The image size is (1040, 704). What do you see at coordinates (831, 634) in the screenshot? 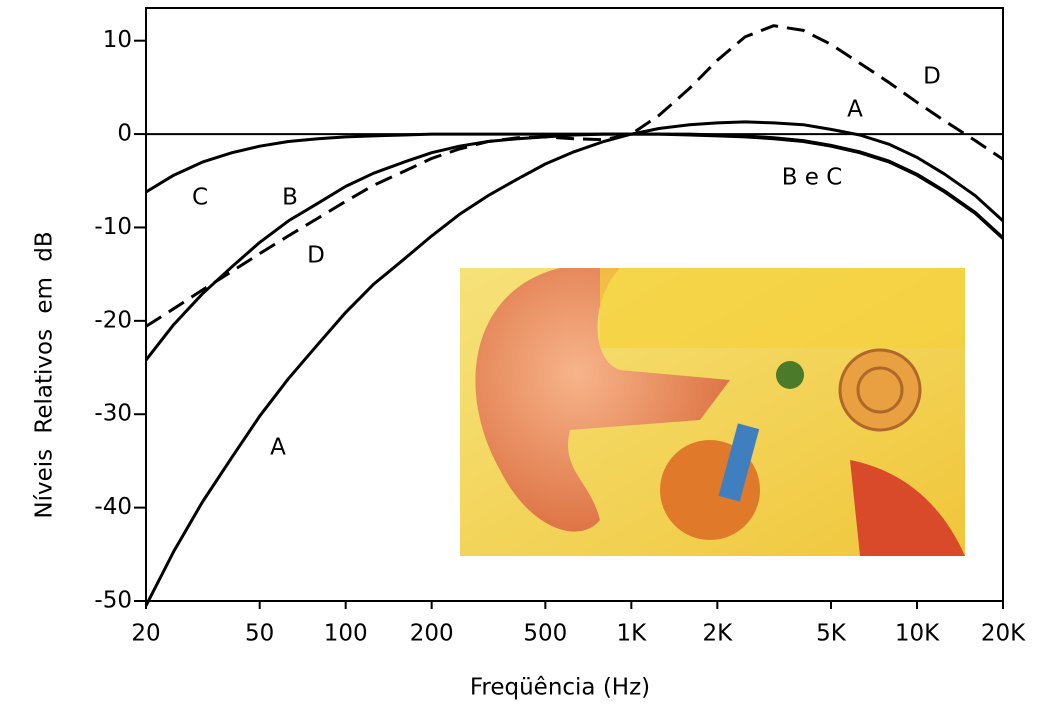
I see `x-tick-label: 5K` at bounding box center [831, 634].